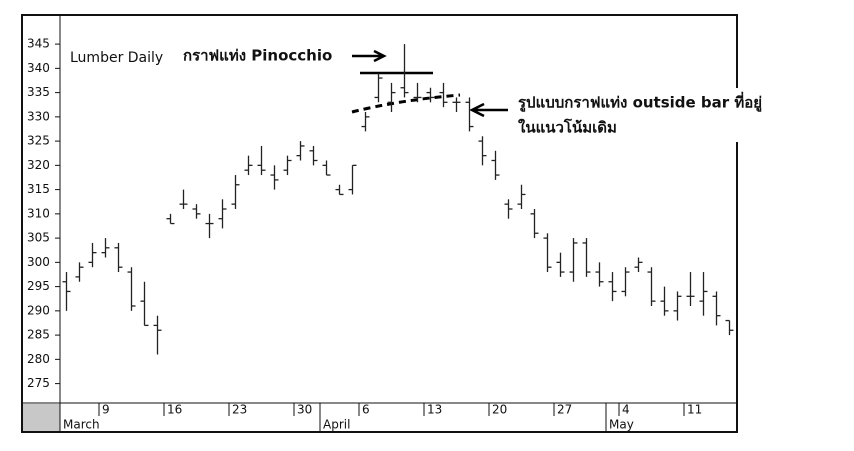 The width and height of the screenshot is (854, 451). What do you see at coordinates (38, 213) in the screenshot?
I see `y-tick-label: 310` at bounding box center [38, 213].